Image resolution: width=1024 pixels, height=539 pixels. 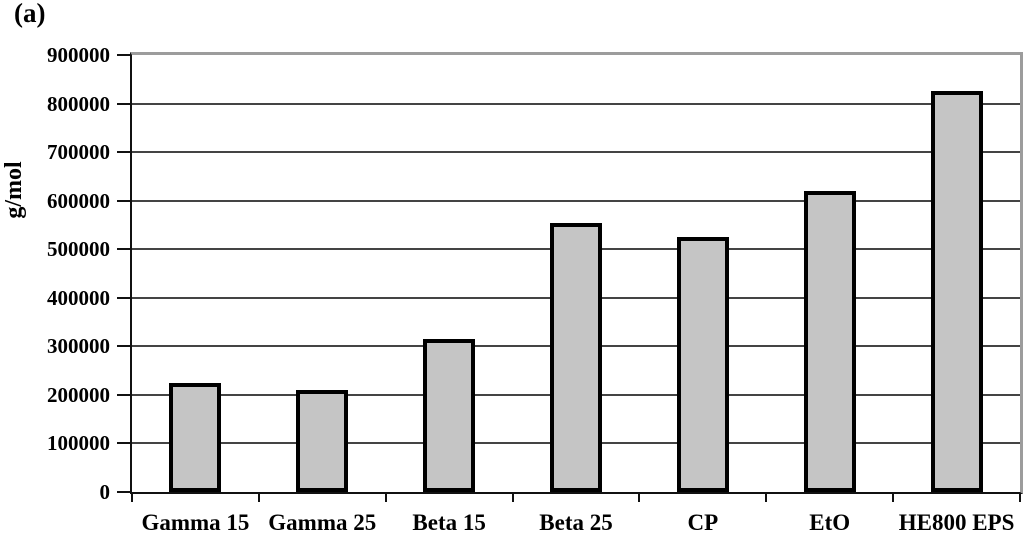 I want to click on x-category-label: CP, so click(x=703, y=522).